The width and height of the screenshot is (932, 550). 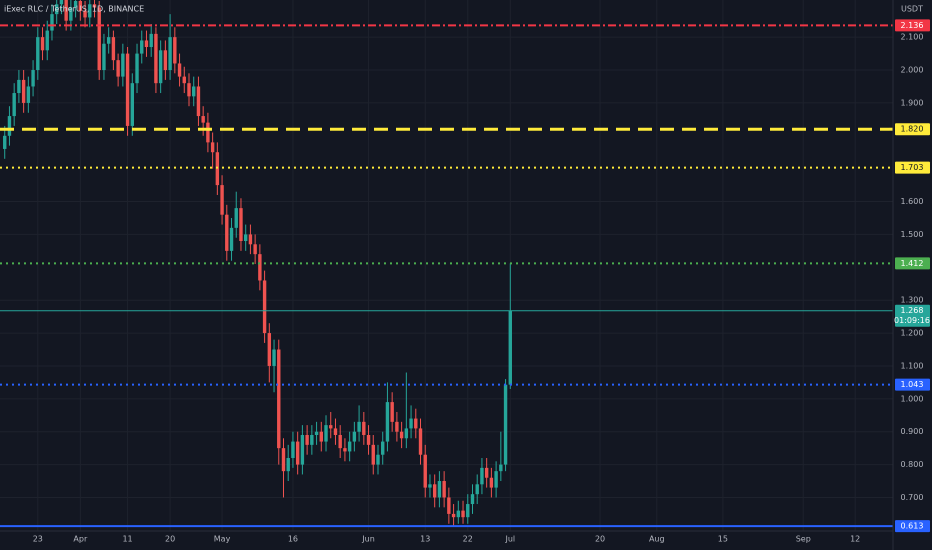 What do you see at coordinates (80, 539) in the screenshot?
I see `x-tick-label: Apr` at bounding box center [80, 539].